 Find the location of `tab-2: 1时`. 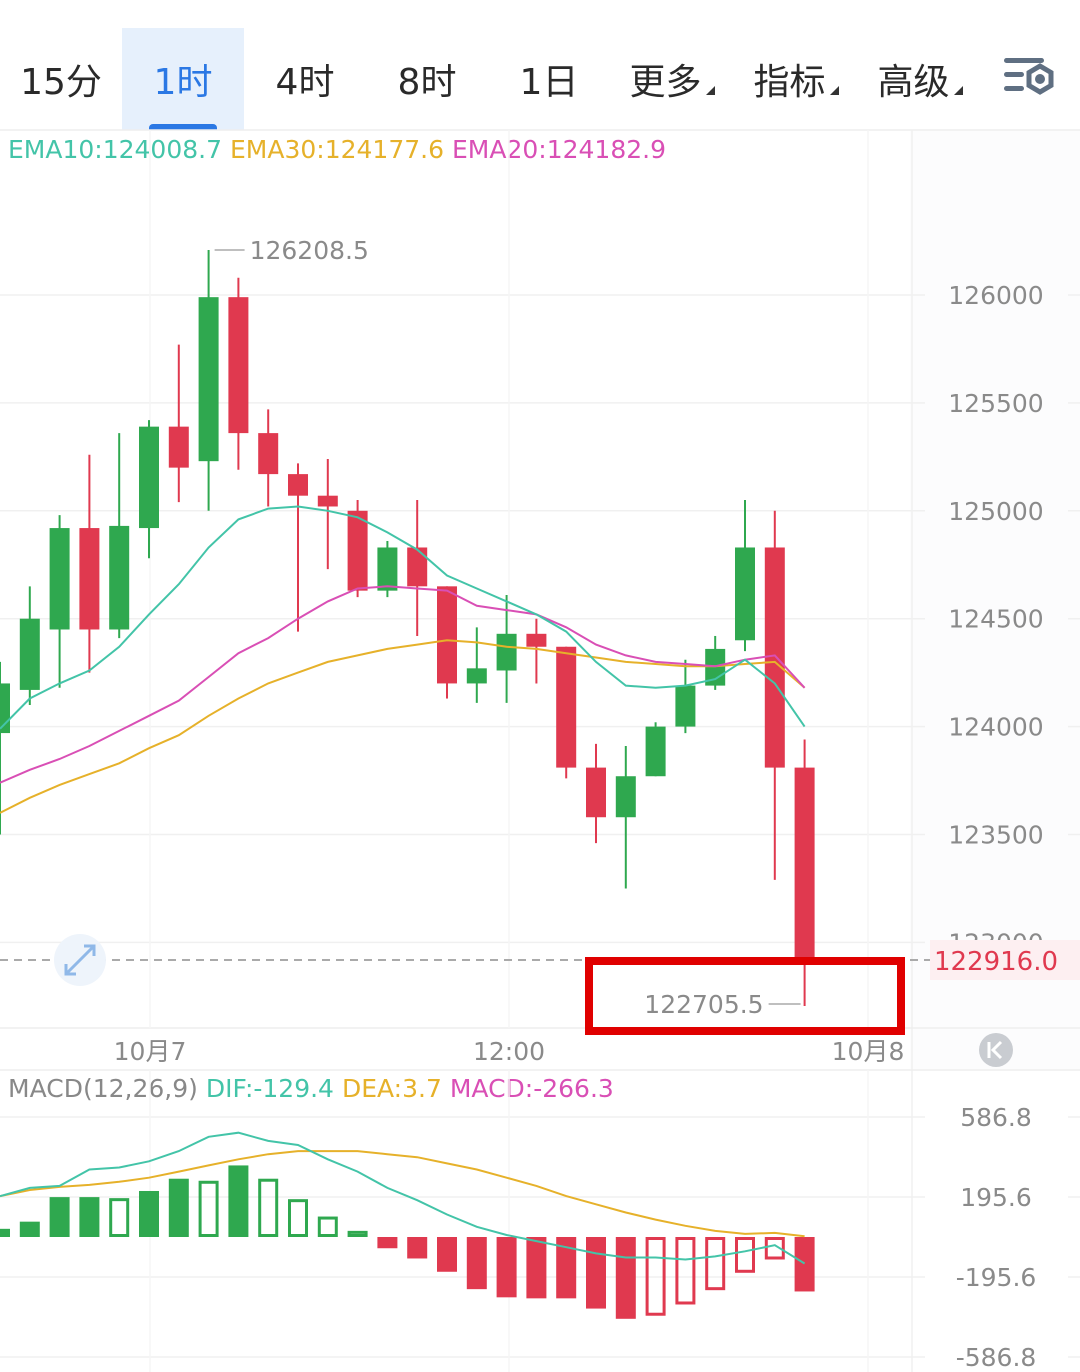

tab-2: 1时 is located at coordinates (183, 79).